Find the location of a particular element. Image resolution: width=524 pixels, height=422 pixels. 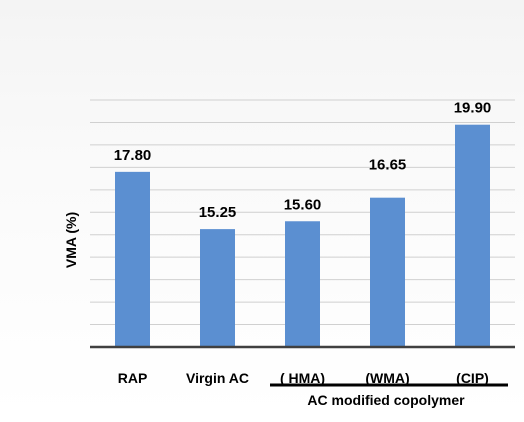

data-label: 15.60 is located at coordinates (303, 204).